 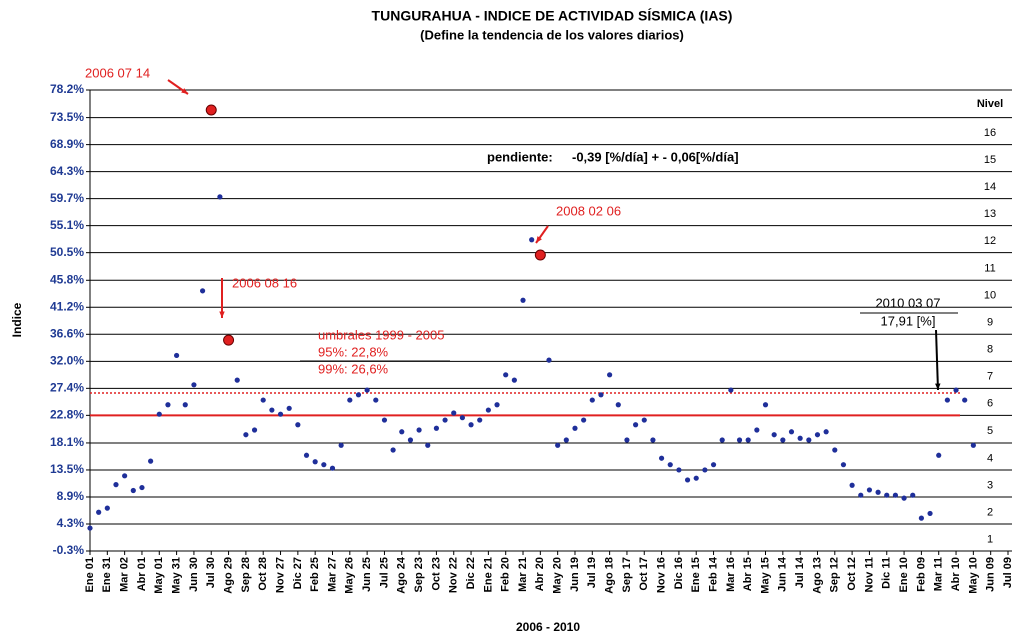 I want to click on y-tick-label: 78.2%, so click(x=67, y=89).